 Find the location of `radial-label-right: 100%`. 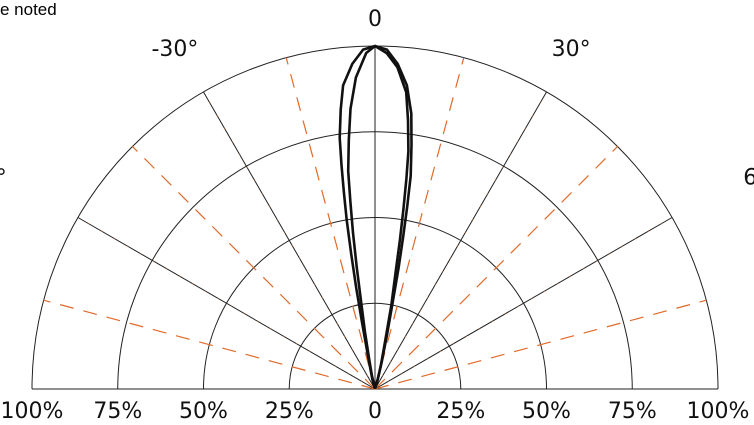

radial-label-right: 100% is located at coordinates (718, 411).